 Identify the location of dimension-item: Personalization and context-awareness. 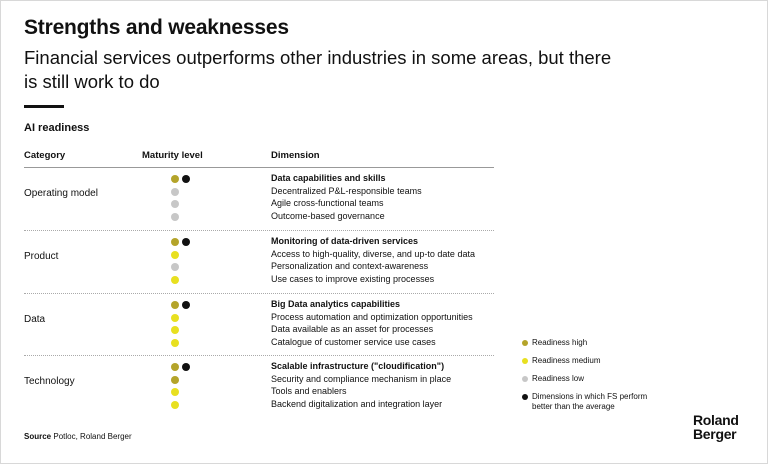
(350, 266).